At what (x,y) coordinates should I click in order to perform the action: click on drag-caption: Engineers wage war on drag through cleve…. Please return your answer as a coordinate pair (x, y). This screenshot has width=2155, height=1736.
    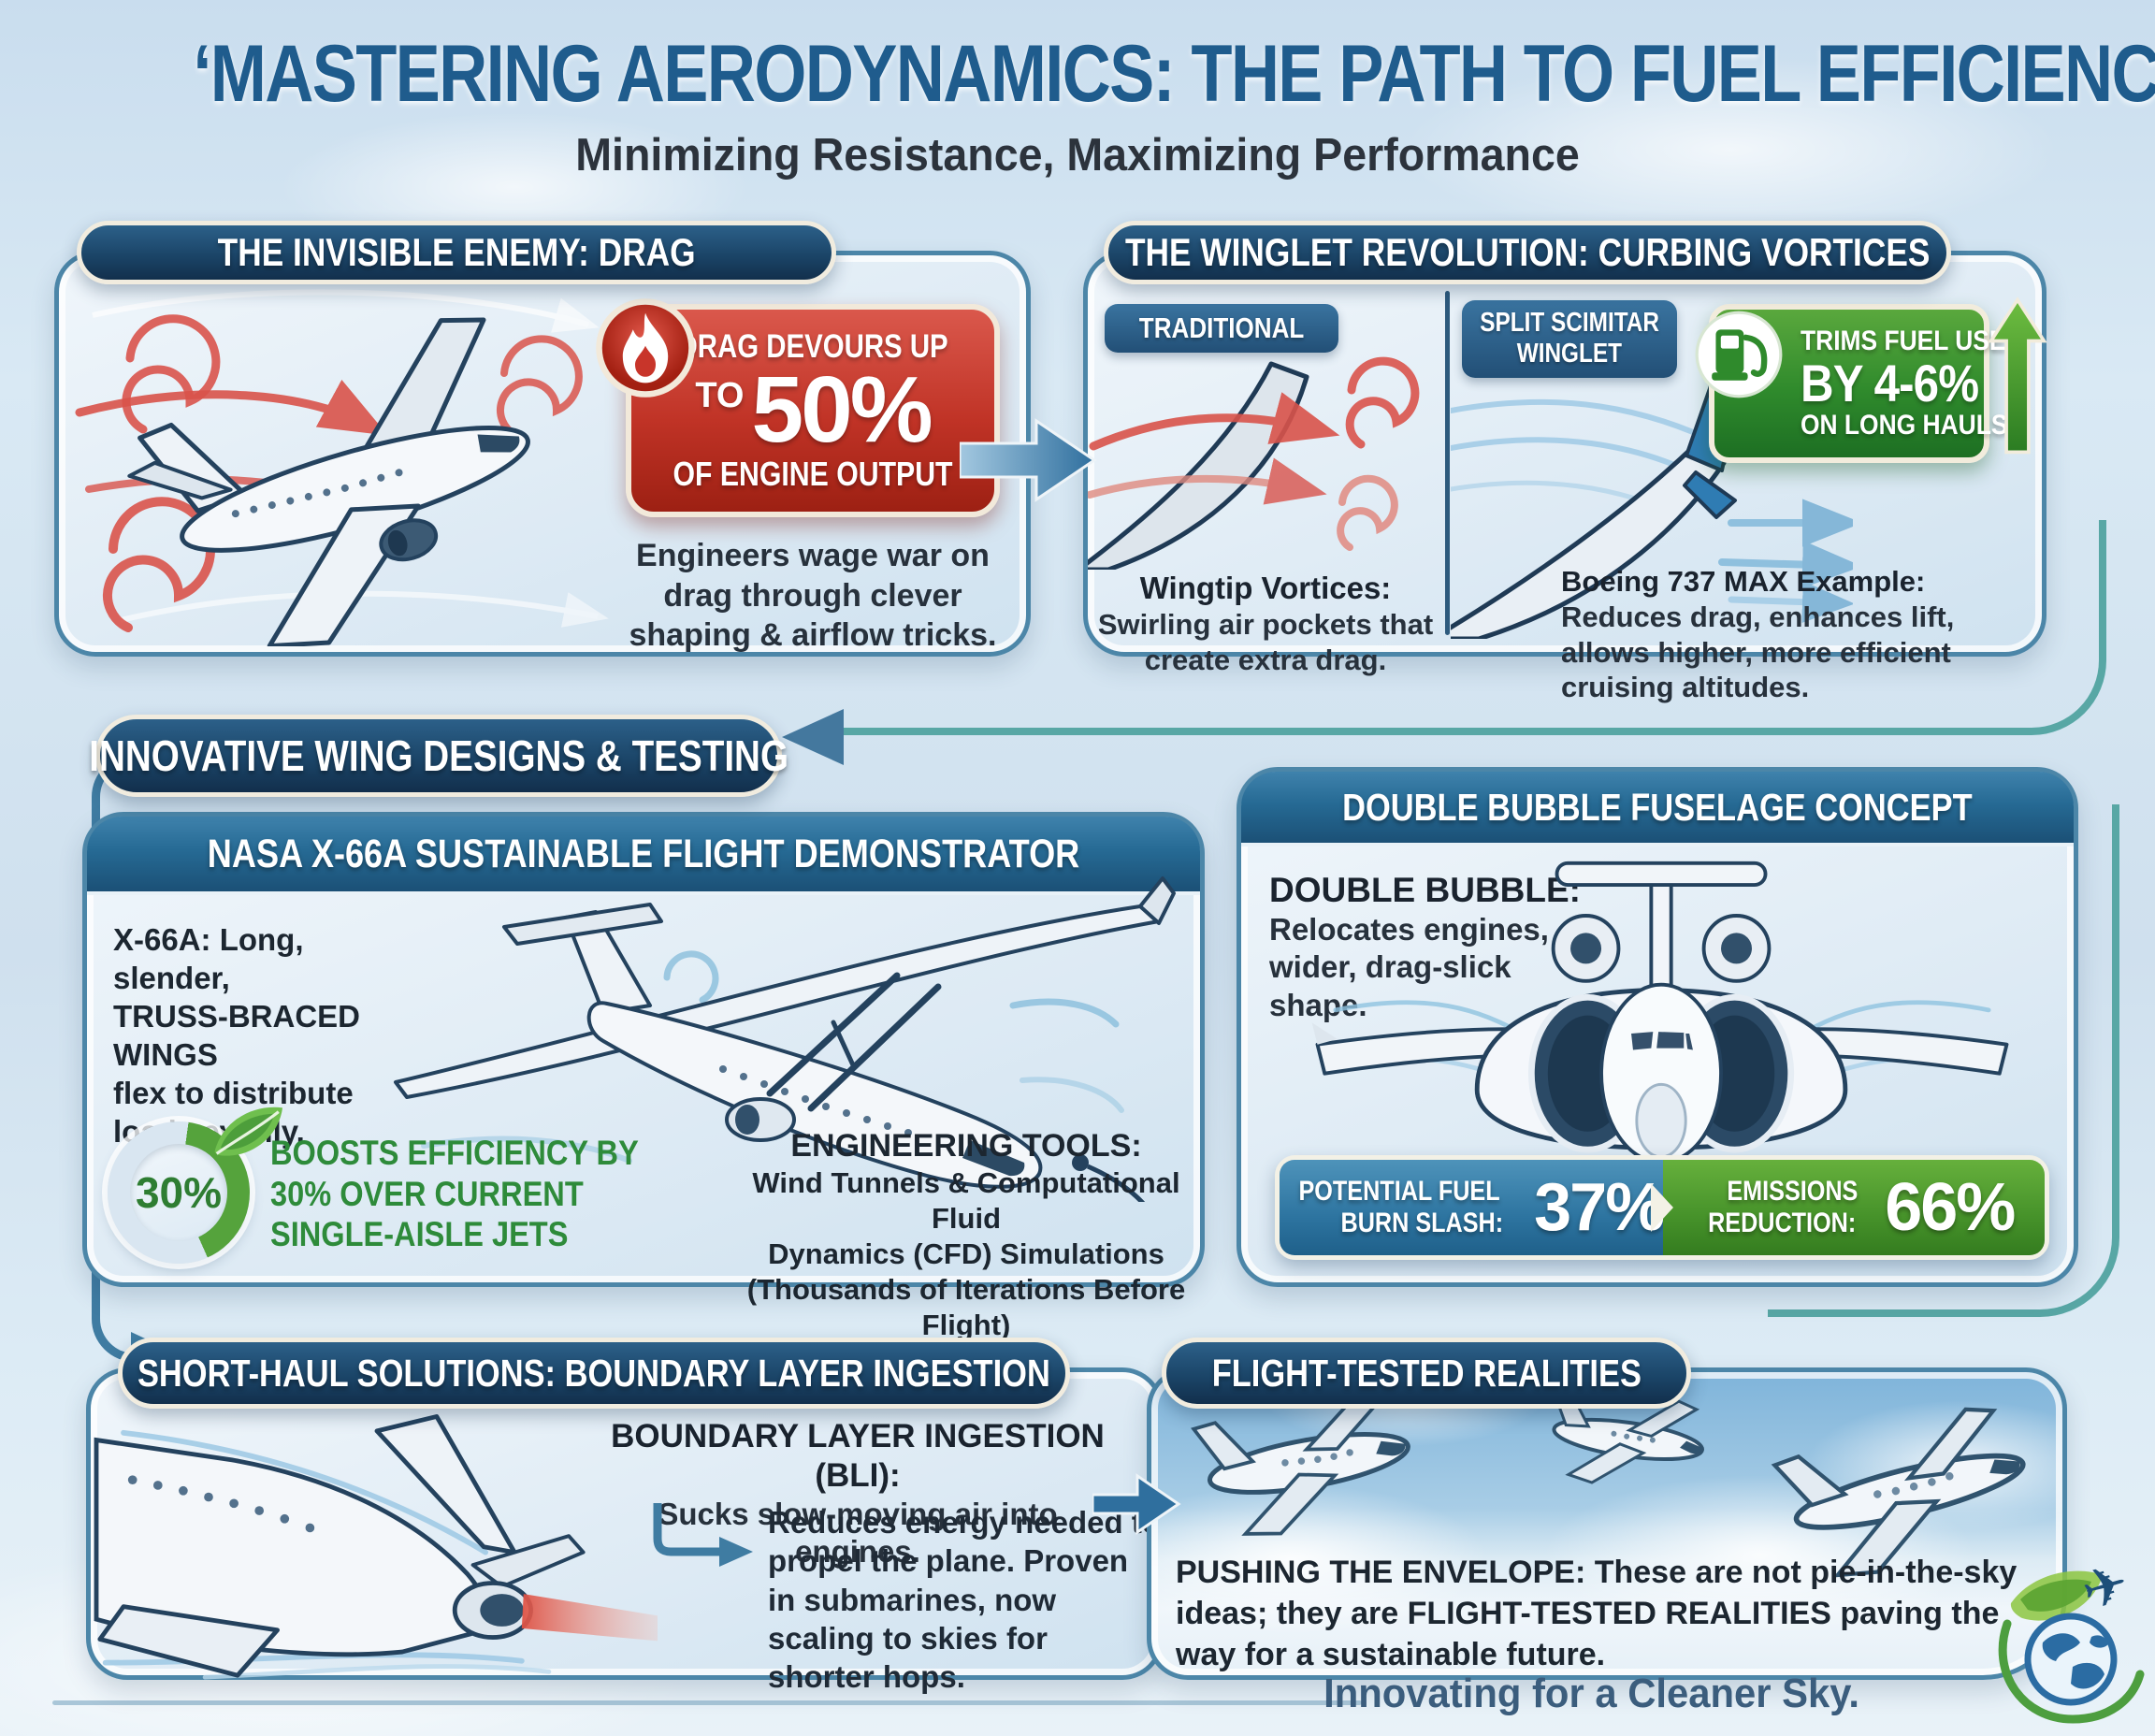
    Looking at the image, I should click on (813, 595).